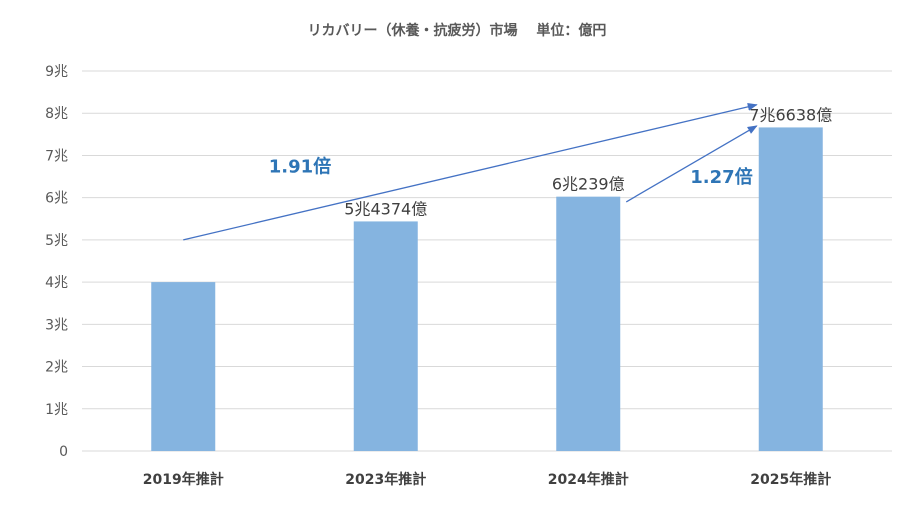 The width and height of the screenshot is (915, 508). What do you see at coordinates (721, 177) in the screenshot?
I see `growth-ratio-label-1: 1.27倍` at bounding box center [721, 177].